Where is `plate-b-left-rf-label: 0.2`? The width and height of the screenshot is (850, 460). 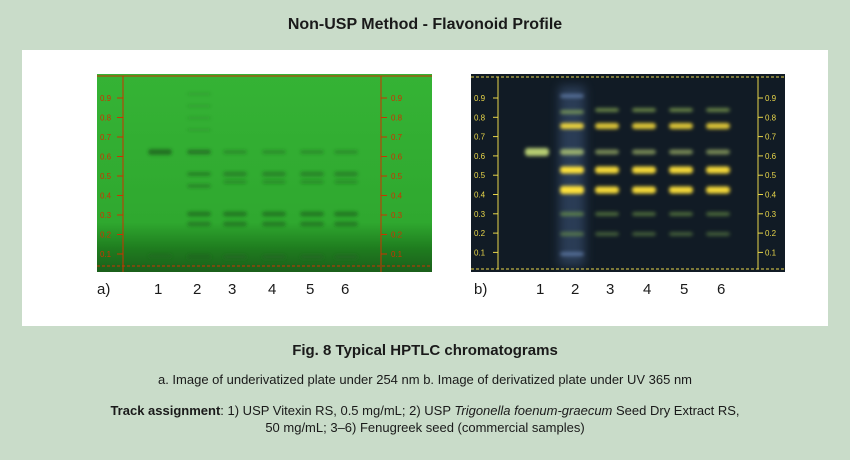
plate-b-left-rf-label: 0.2 is located at coordinates (480, 233).